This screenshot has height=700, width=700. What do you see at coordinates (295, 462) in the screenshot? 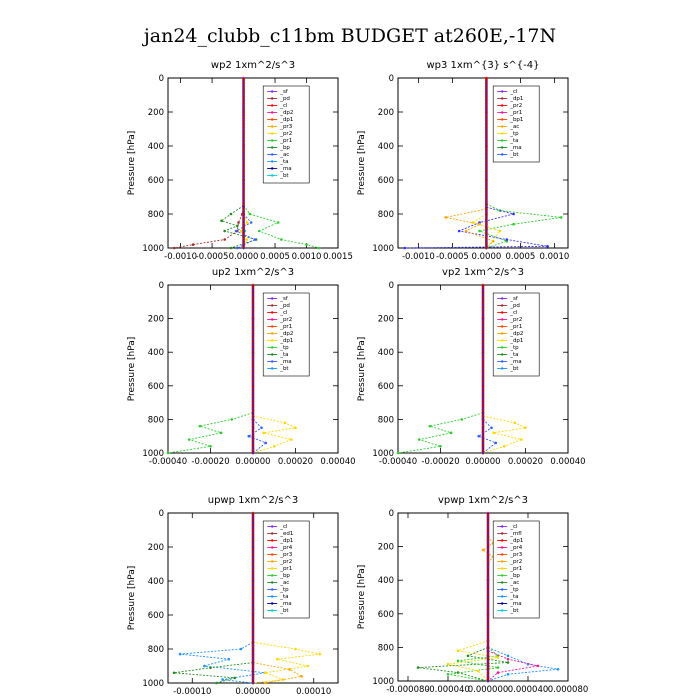
I see `x-tick-label: 0.00020` at bounding box center [295, 462].